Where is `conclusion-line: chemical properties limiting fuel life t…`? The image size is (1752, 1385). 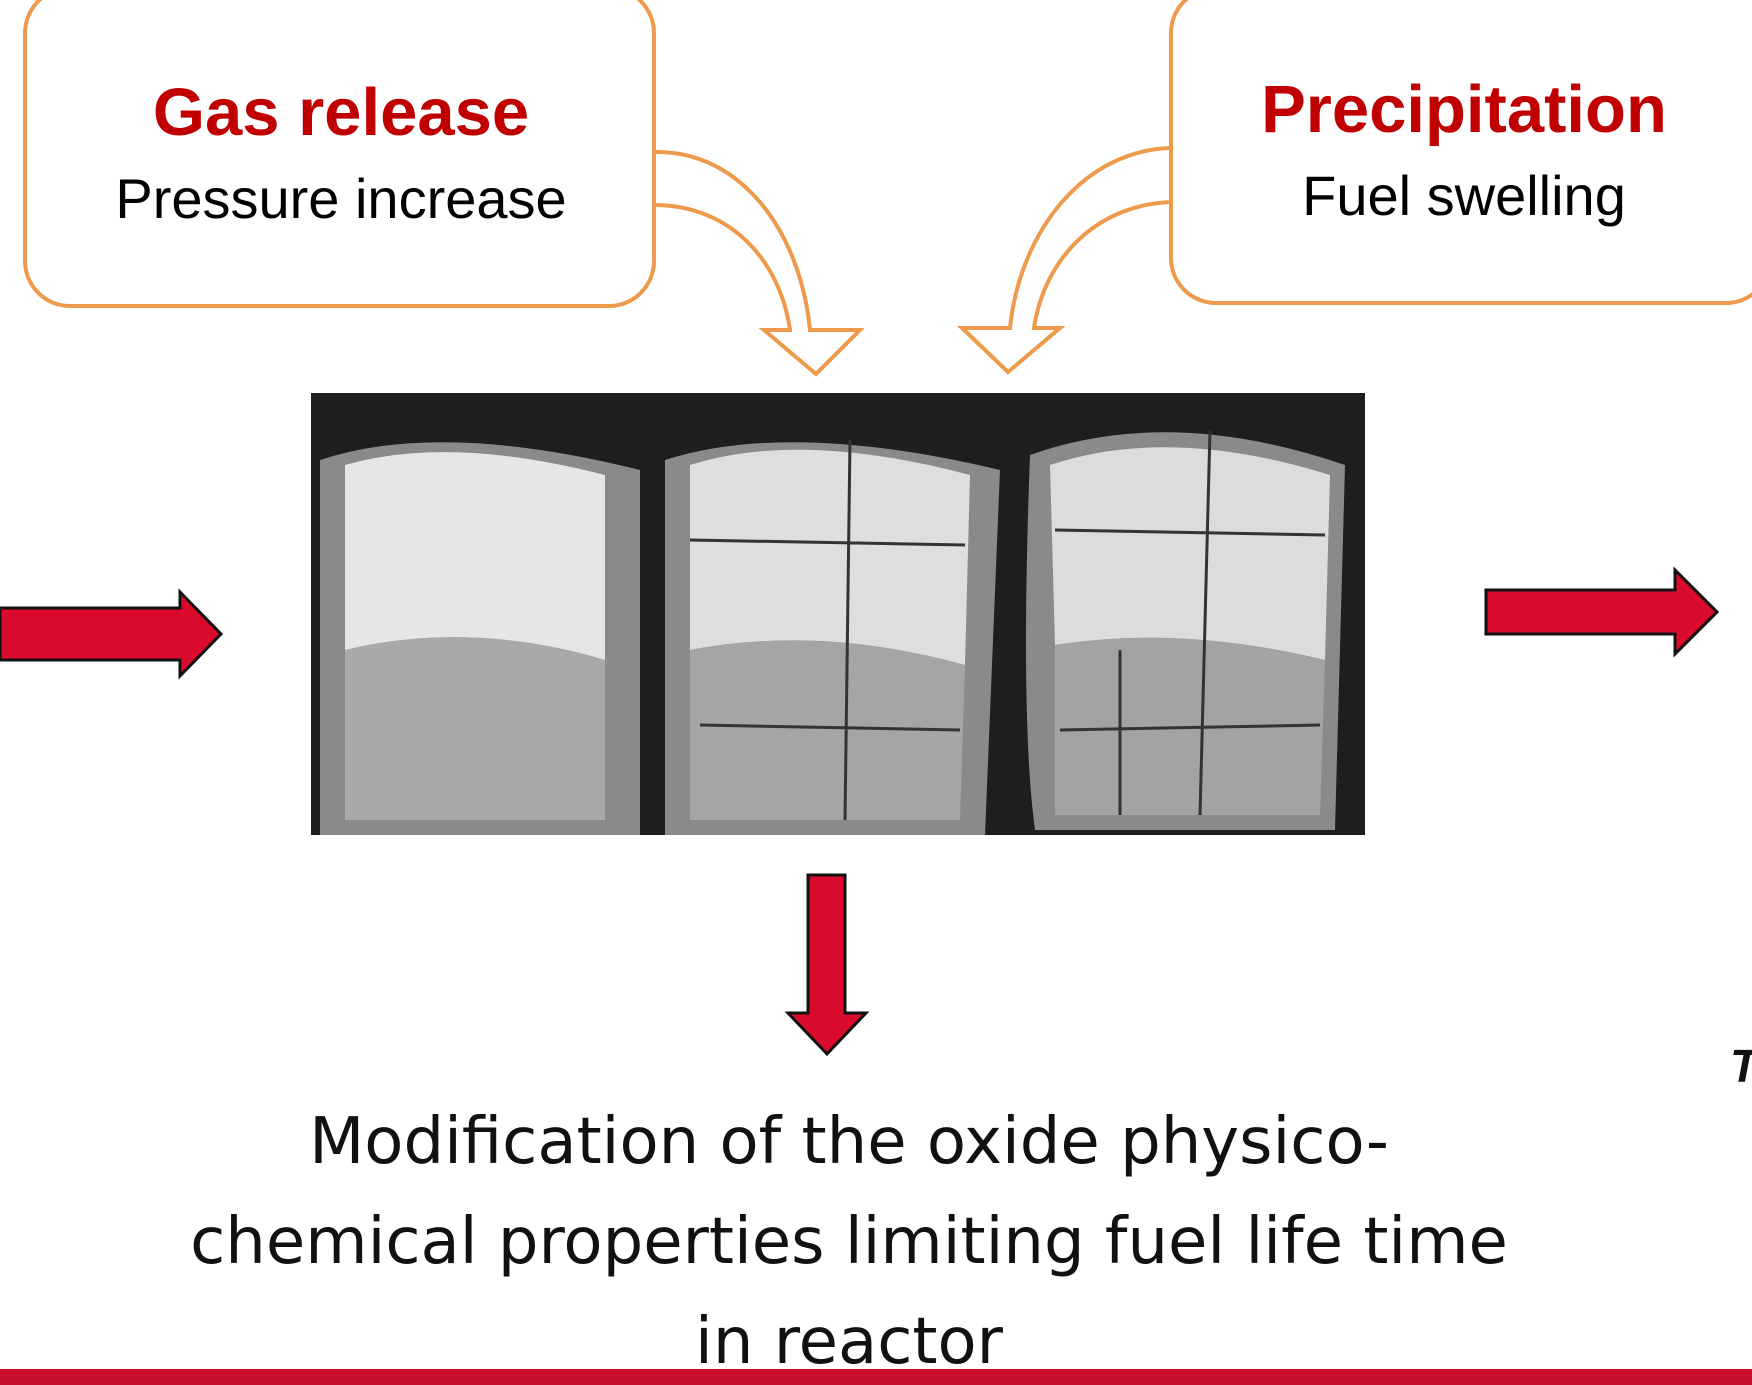 conclusion-line: chemical properties limiting fuel life t… is located at coordinates (849, 1242).